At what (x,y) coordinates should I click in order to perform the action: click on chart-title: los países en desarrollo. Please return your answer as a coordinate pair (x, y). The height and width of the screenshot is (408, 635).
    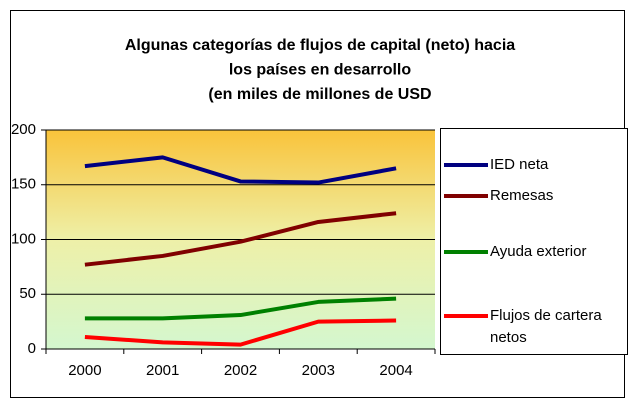
    Looking at the image, I should click on (320, 70).